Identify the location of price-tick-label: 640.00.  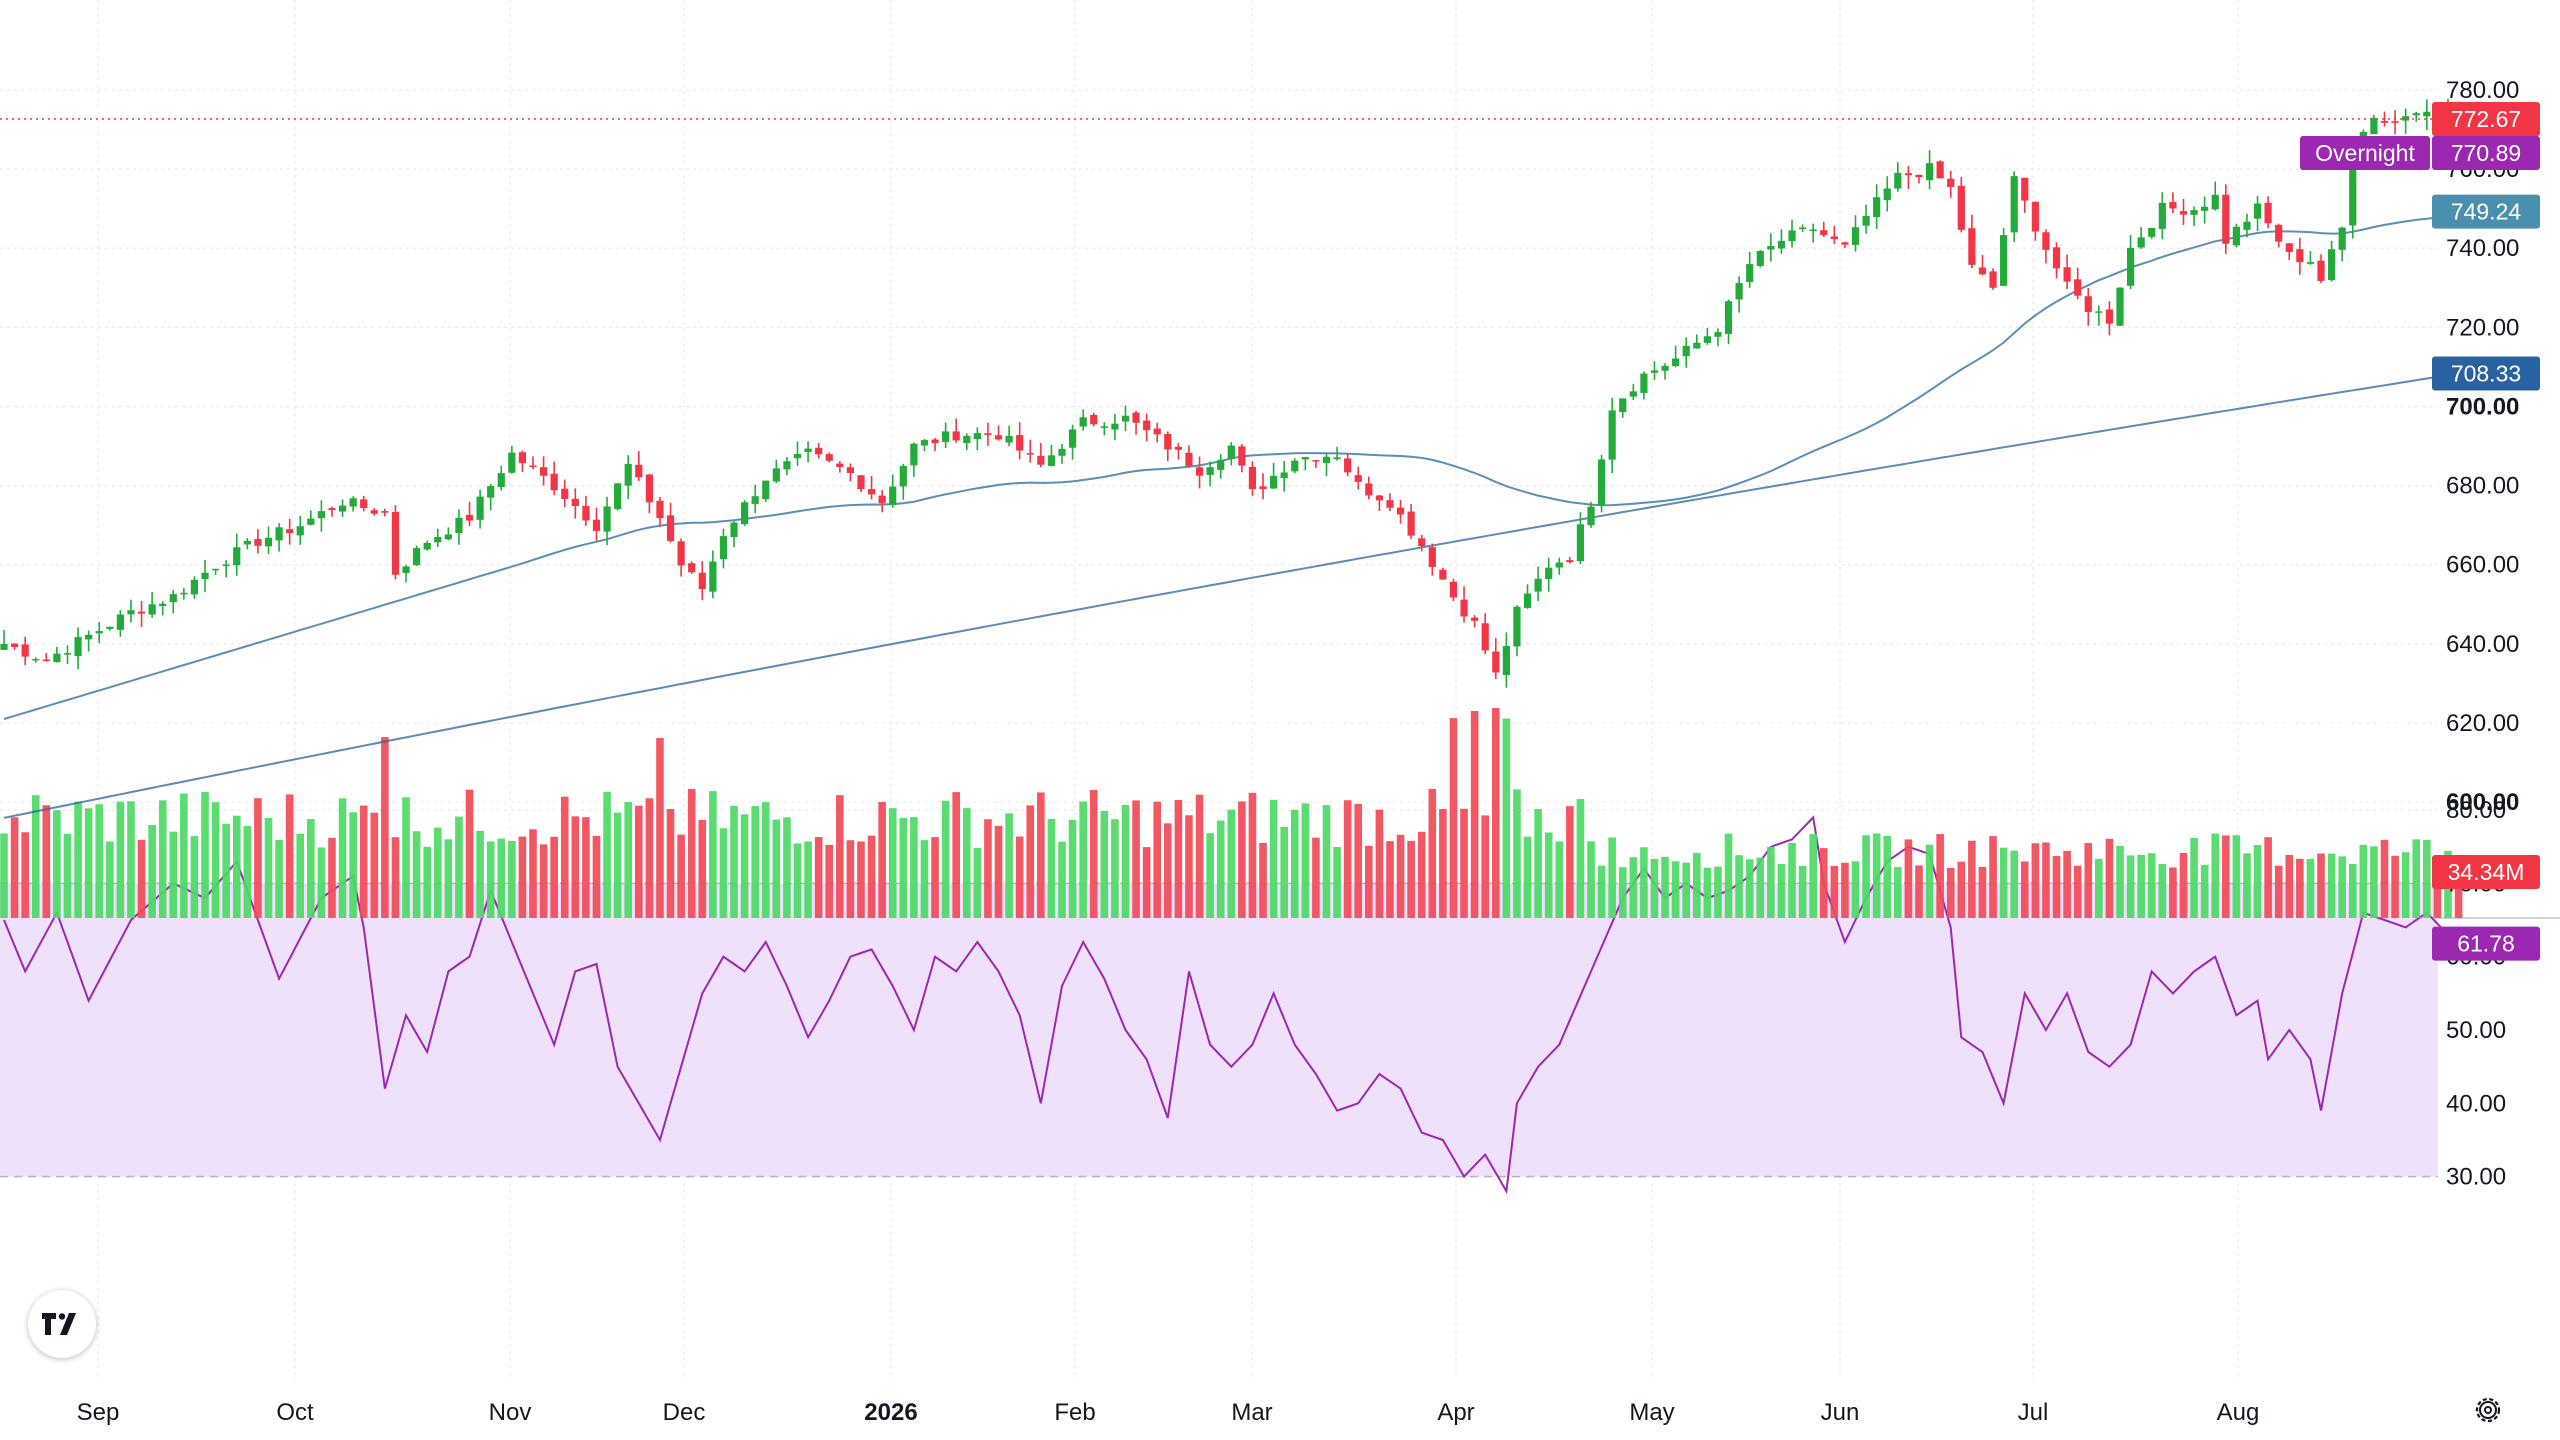
(2482, 644).